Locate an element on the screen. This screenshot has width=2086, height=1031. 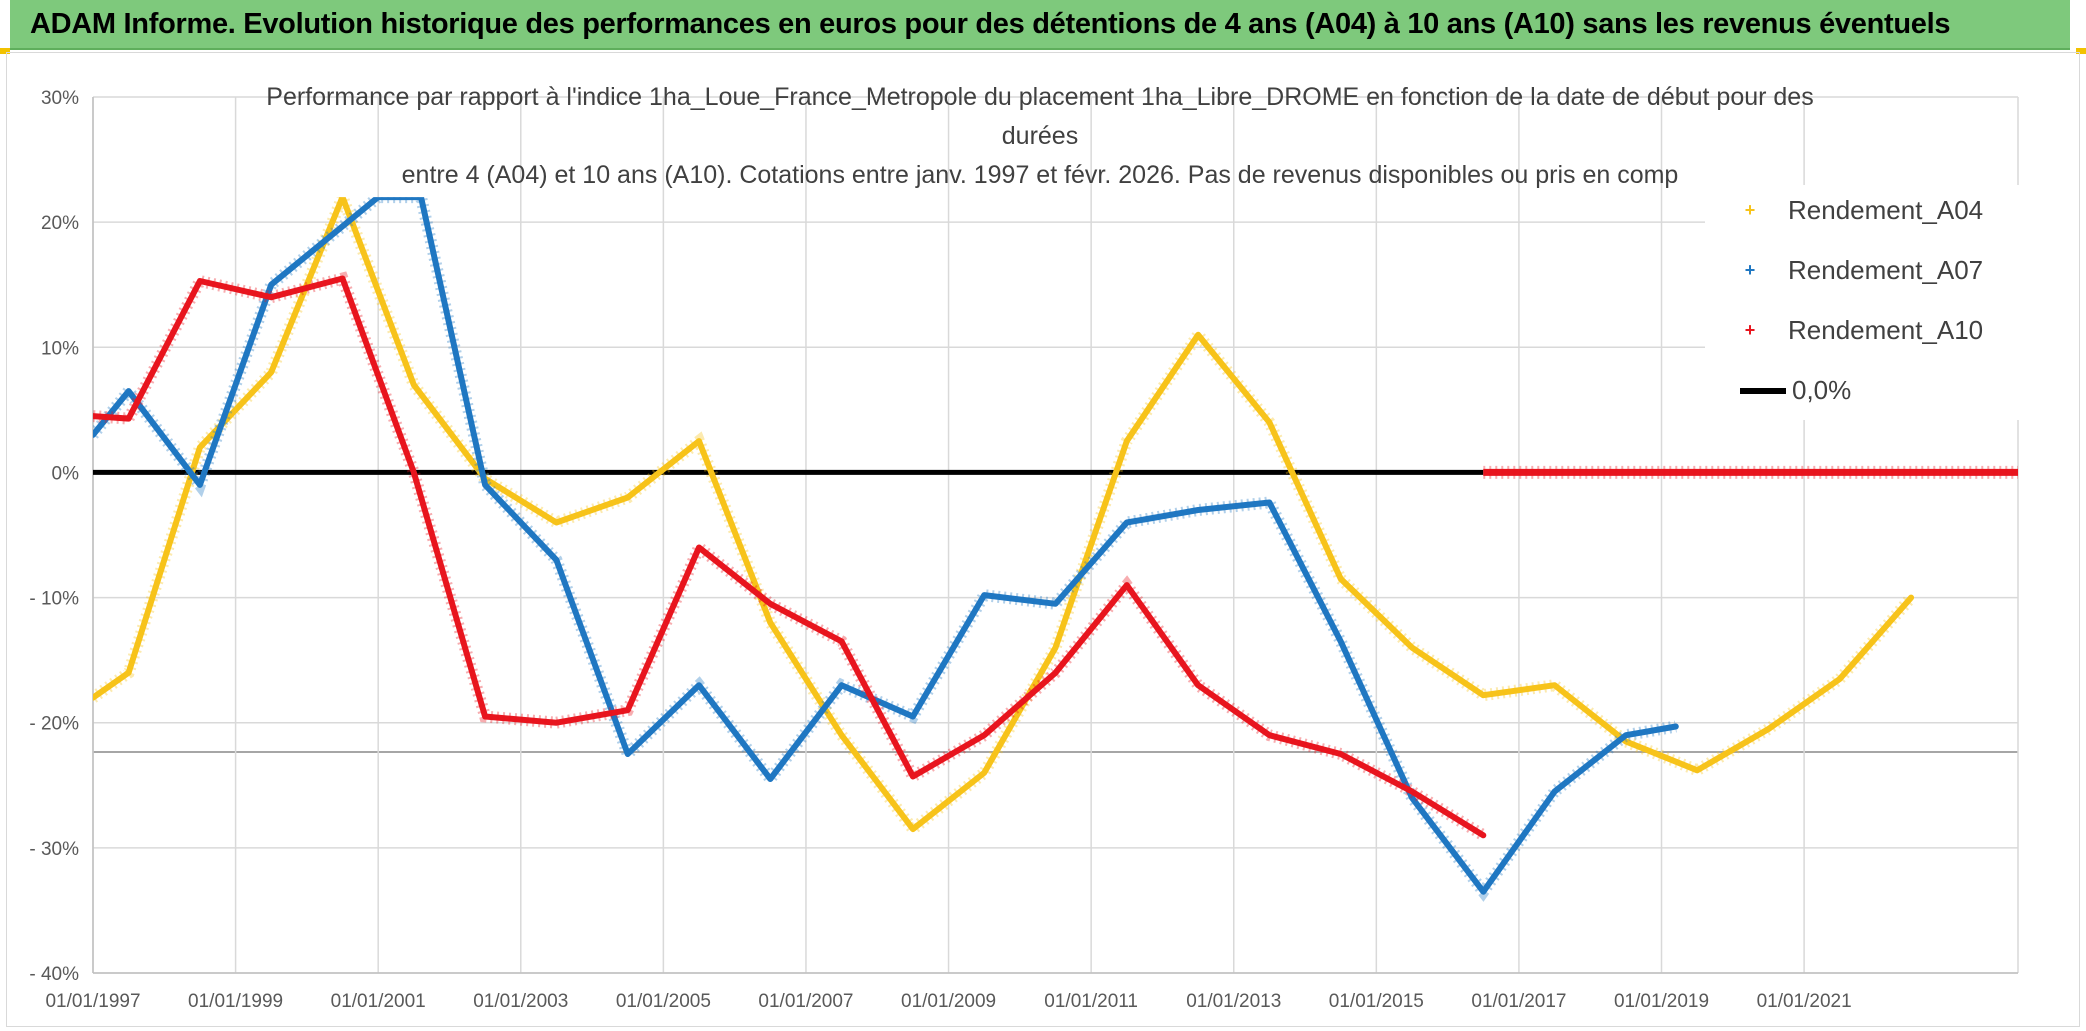
x-tick-label: 01/01/1997 is located at coordinates (92, 1001).